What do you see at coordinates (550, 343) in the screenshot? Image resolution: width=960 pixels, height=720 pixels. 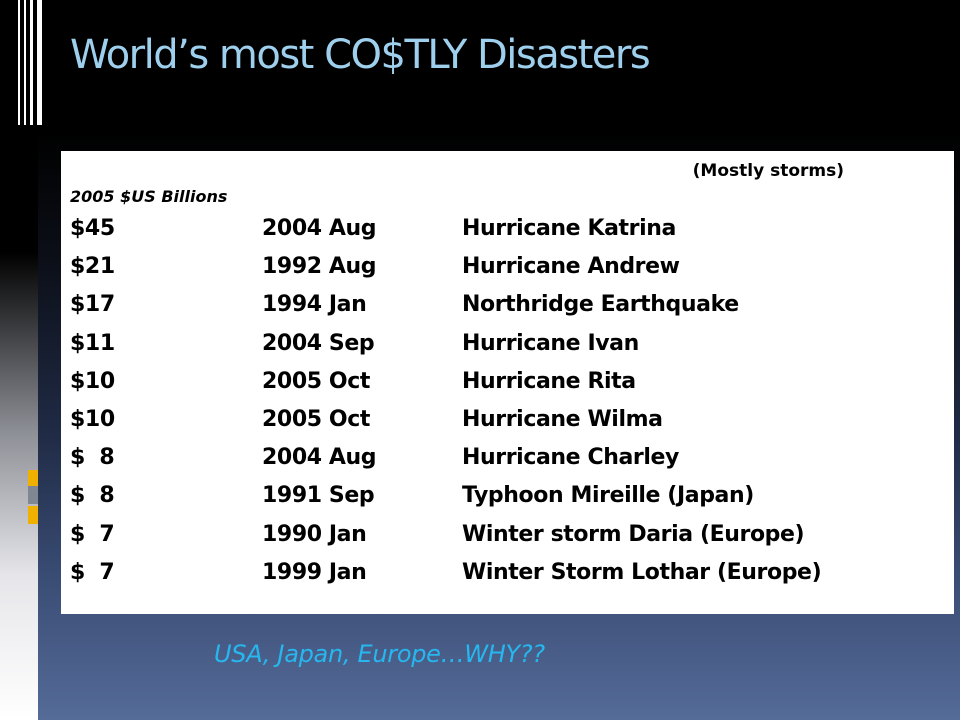 I see `event-cell: Hurricane Ivan` at bounding box center [550, 343].